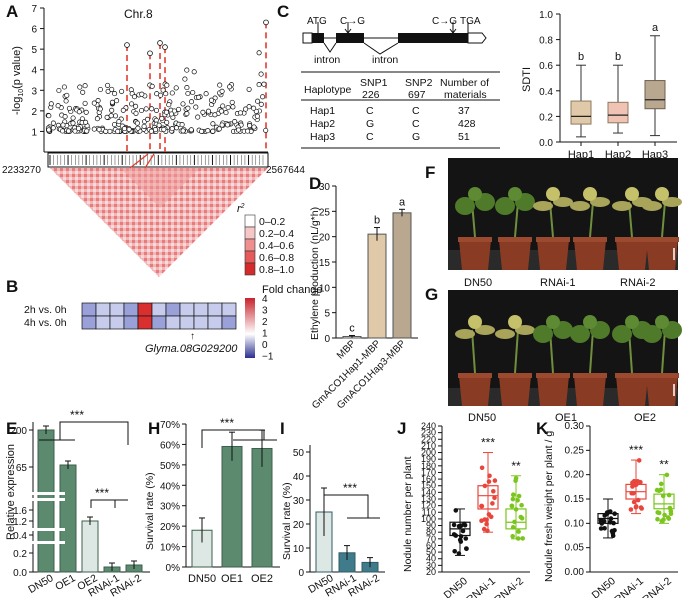  I want to click on j-box-ytick-label: 120, so click(428, 506).